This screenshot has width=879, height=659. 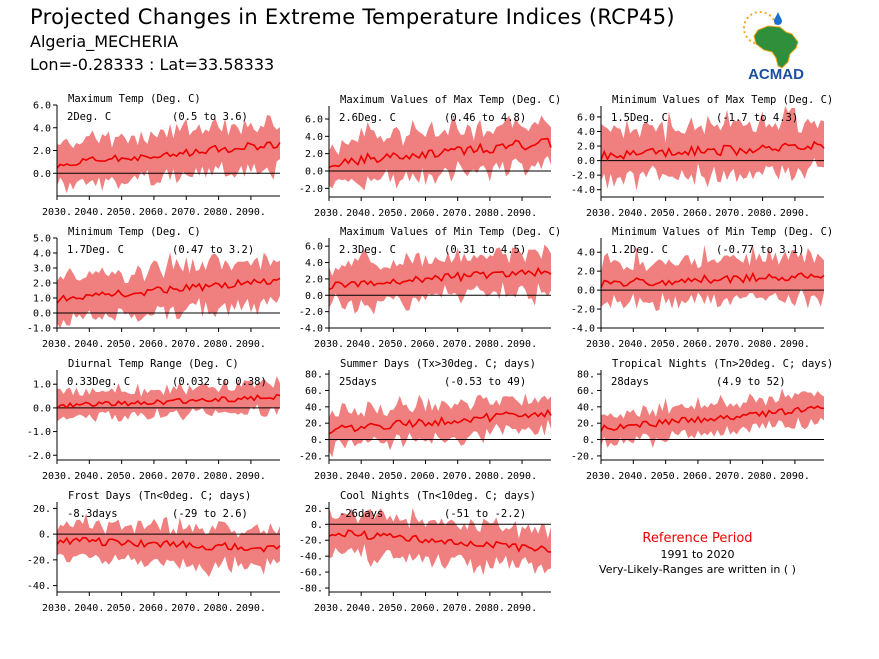 I want to click on y-tick-label: -20., so click(x=39, y=560).